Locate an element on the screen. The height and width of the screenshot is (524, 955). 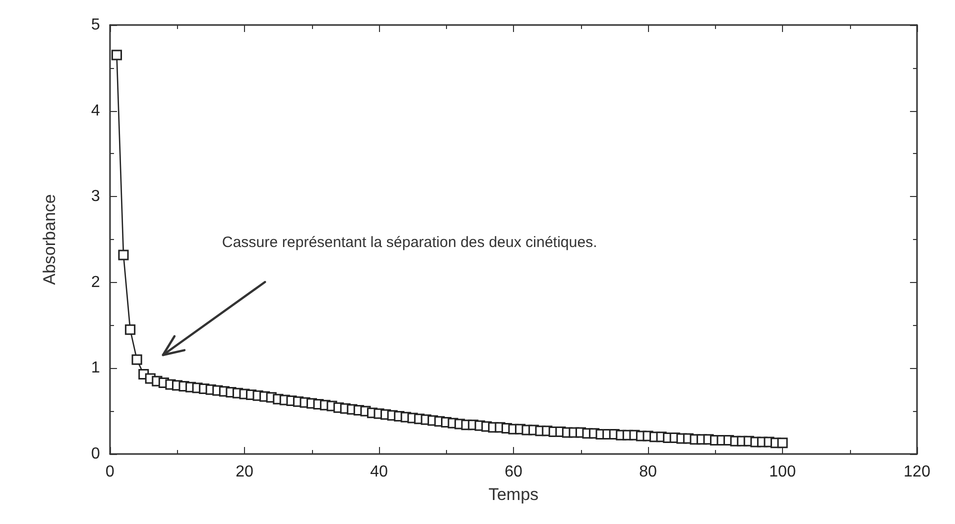
x-tick-label: 20 is located at coordinates (245, 472).